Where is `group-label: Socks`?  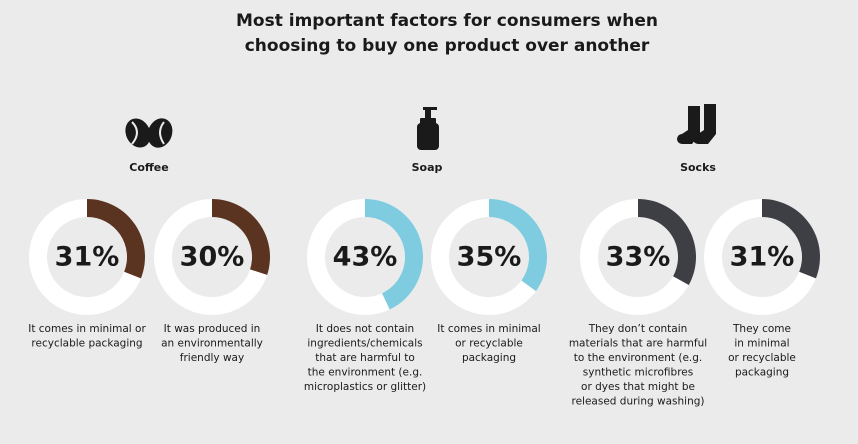
group-label: Socks is located at coordinates (698, 167).